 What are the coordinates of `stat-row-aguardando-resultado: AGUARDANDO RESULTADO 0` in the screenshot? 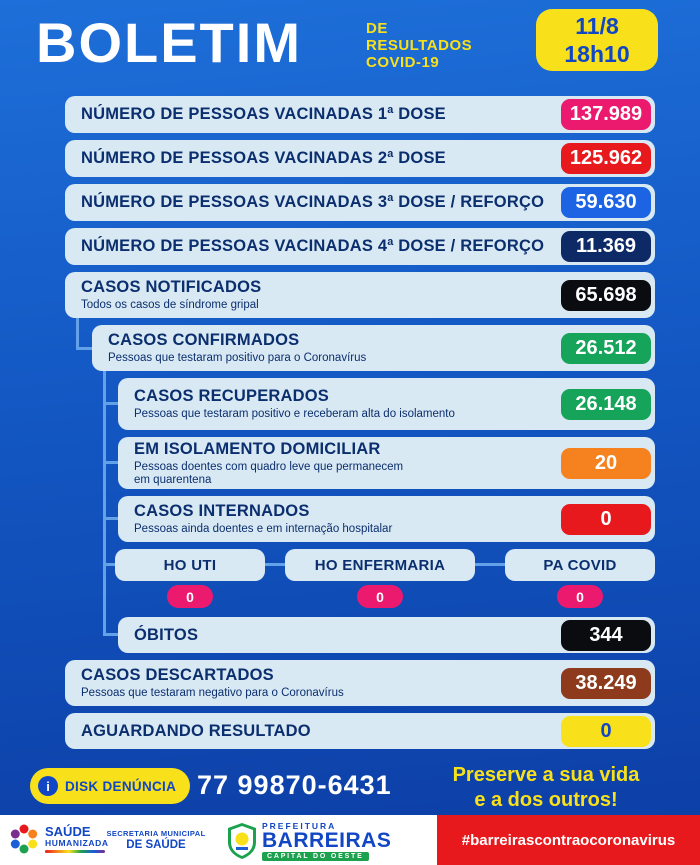 It's located at (360, 731).